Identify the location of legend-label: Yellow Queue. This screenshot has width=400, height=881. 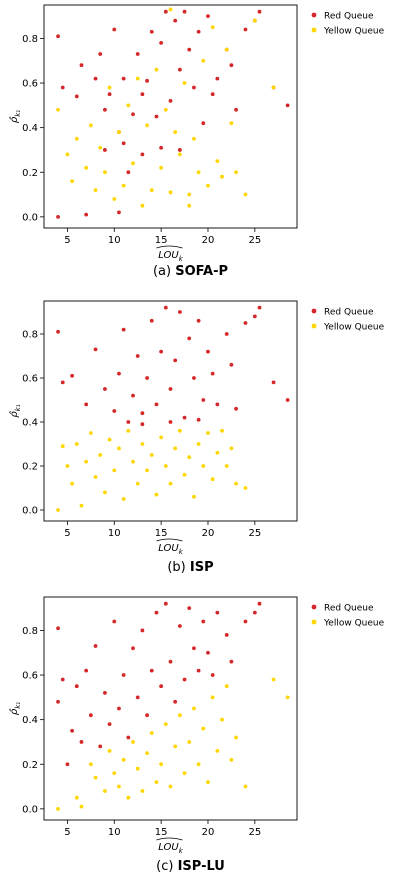
(354, 32).